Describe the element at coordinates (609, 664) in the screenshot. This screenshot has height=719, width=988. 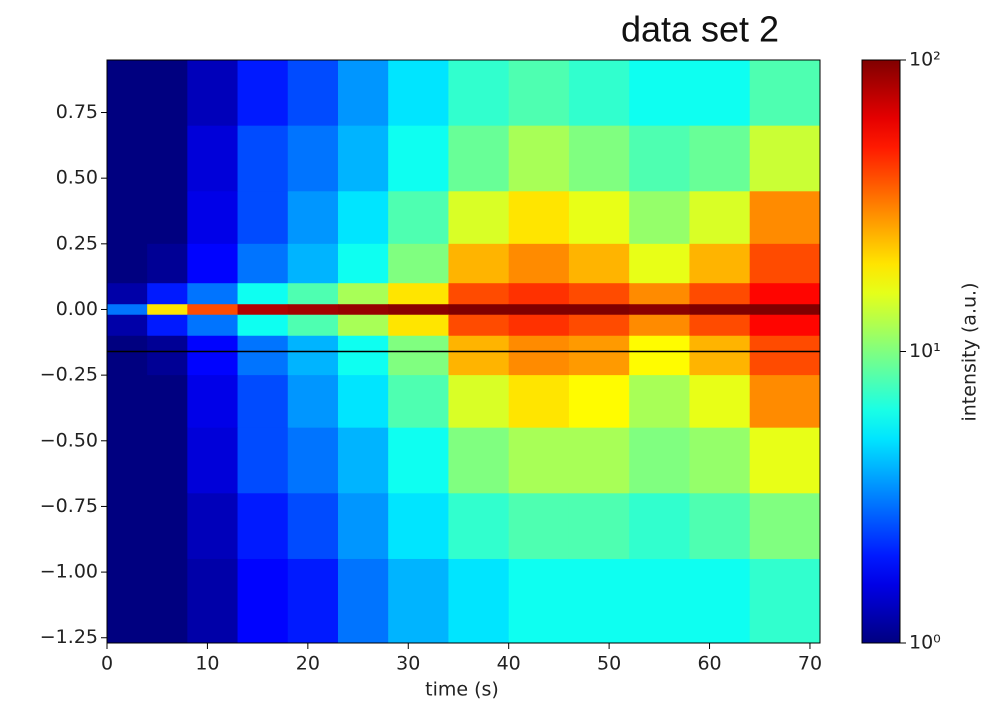
I see `x-tick-label: 50` at that location.